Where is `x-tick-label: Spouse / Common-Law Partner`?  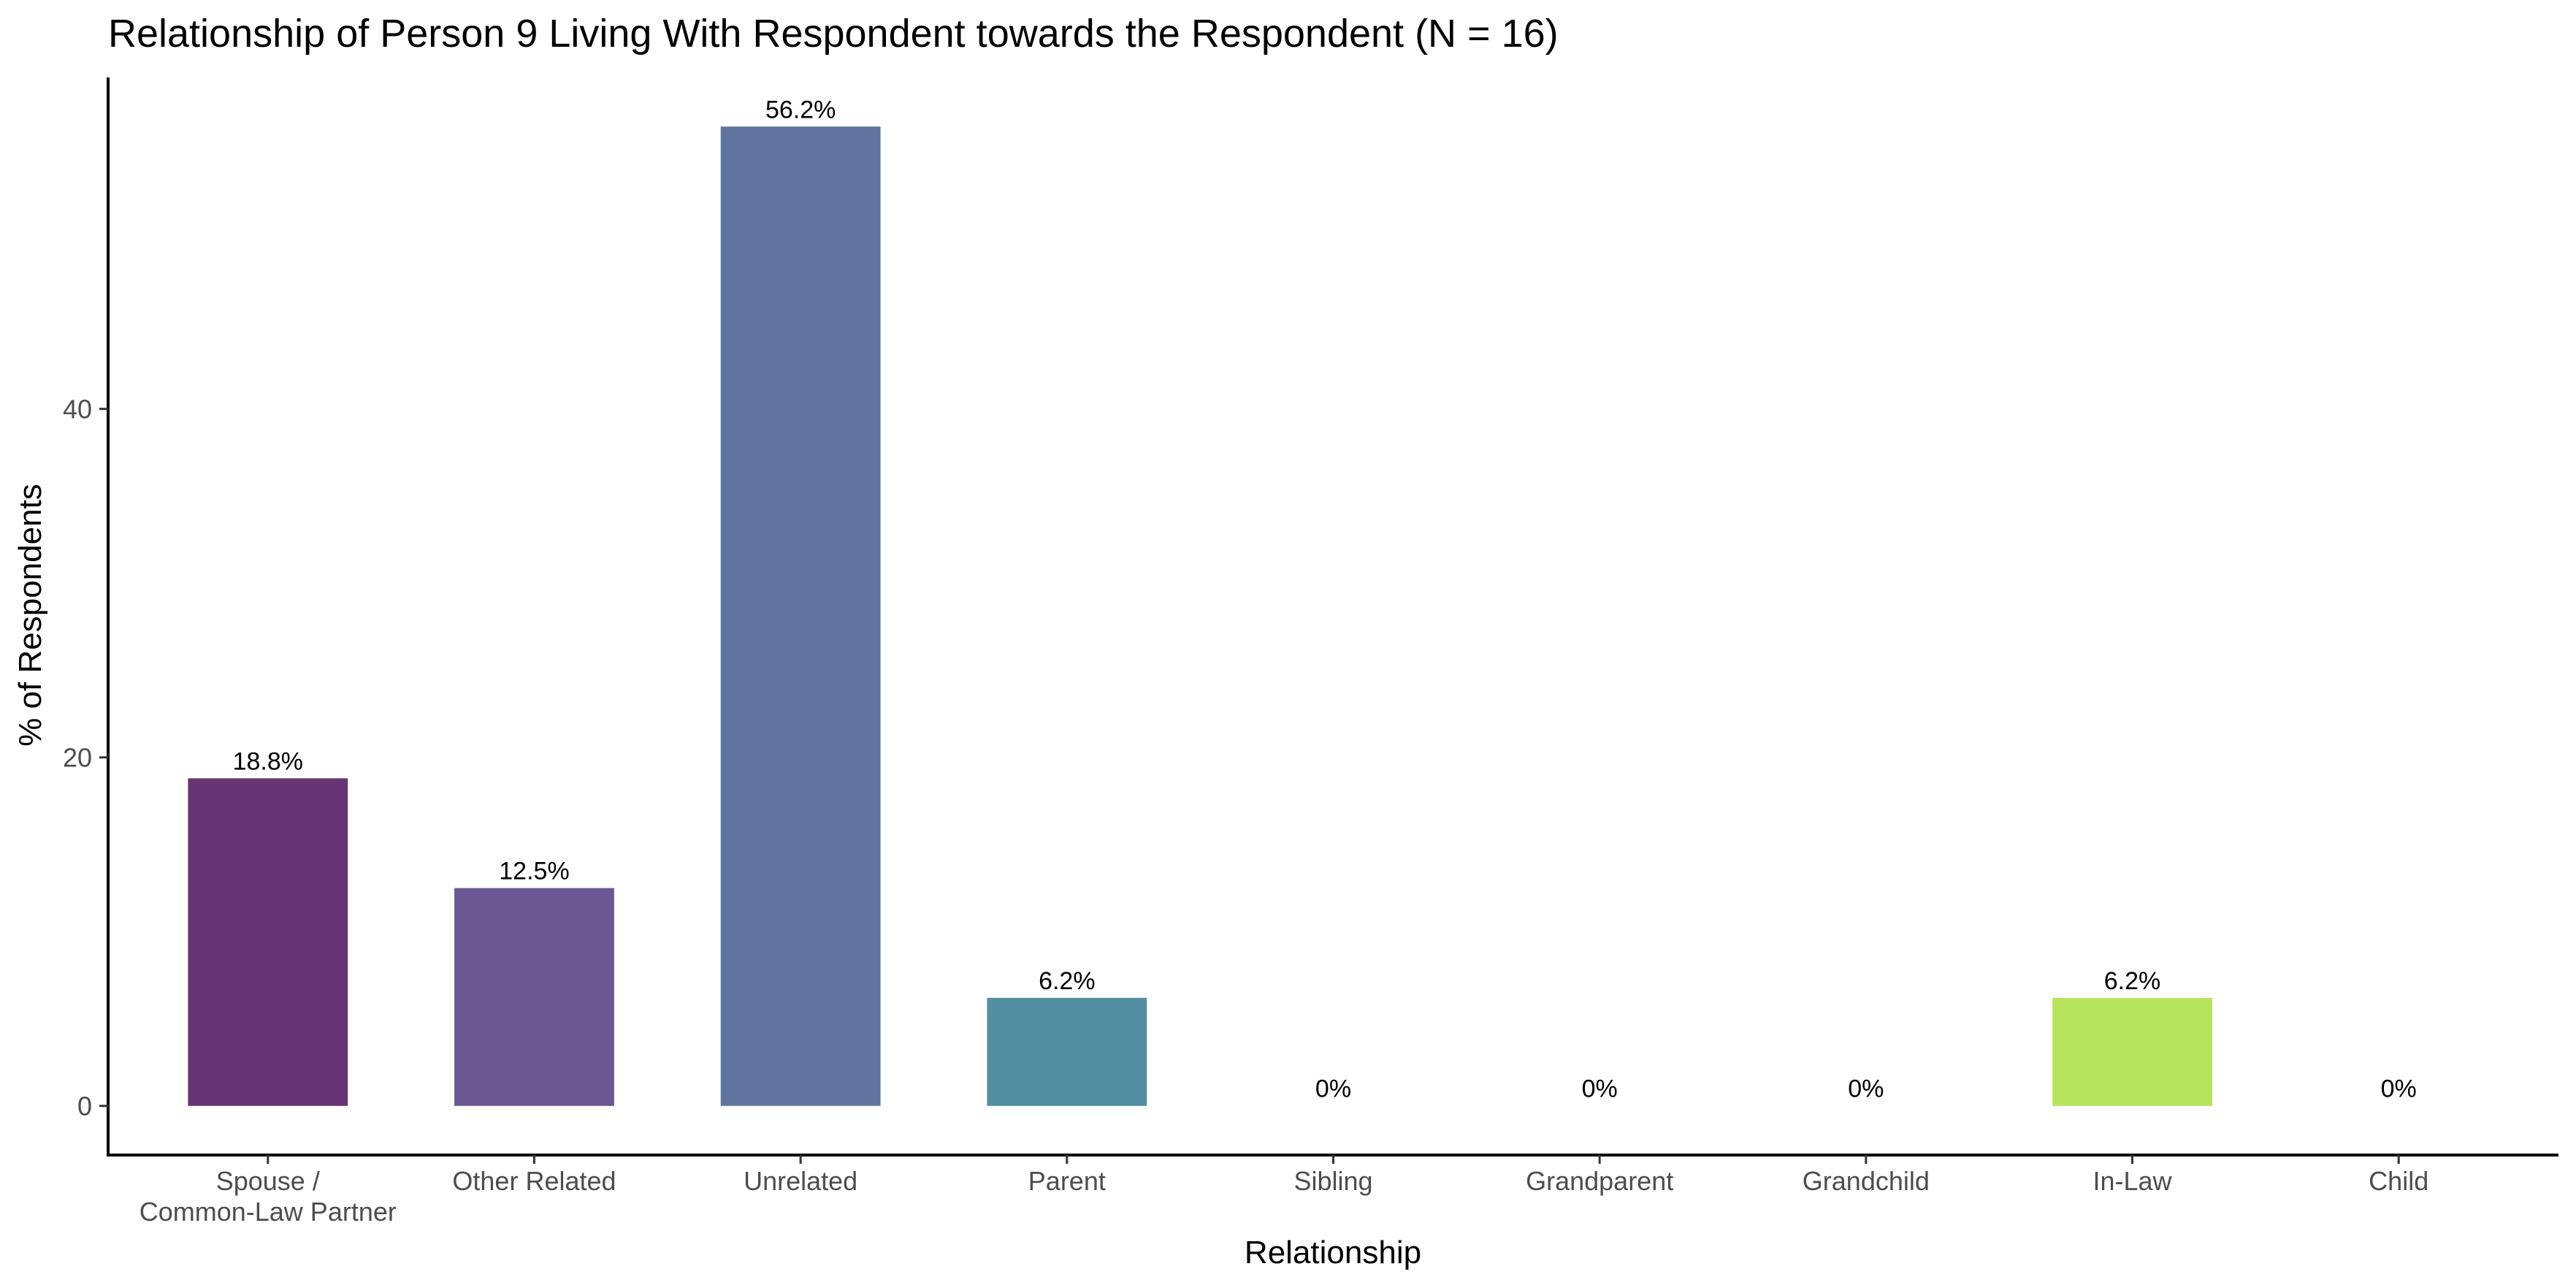 x-tick-label: Spouse / Common-Law Partner is located at coordinates (268, 1197).